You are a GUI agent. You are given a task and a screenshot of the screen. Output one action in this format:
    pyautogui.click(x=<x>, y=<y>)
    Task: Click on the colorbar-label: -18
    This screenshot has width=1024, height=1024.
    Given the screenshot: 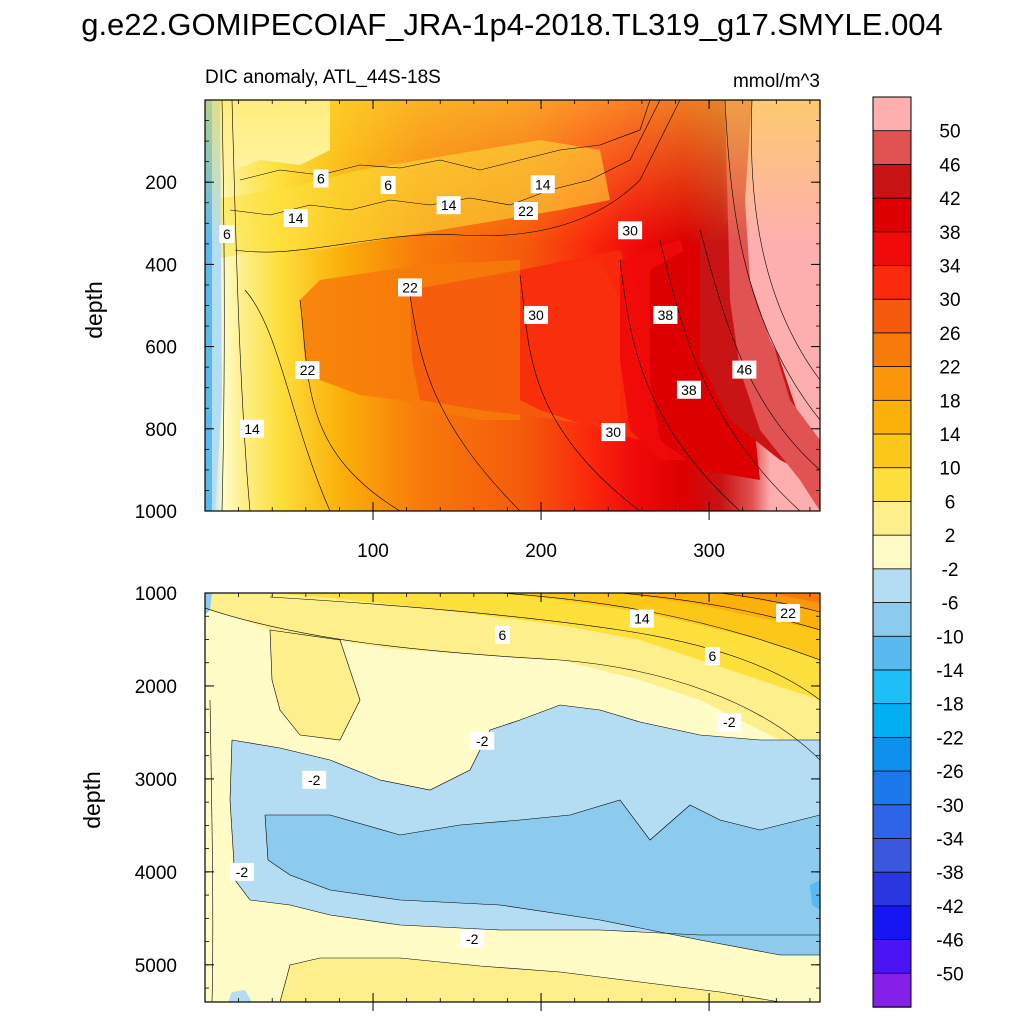 What is the action you would take?
    pyautogui.click(x=949, y=705)
    